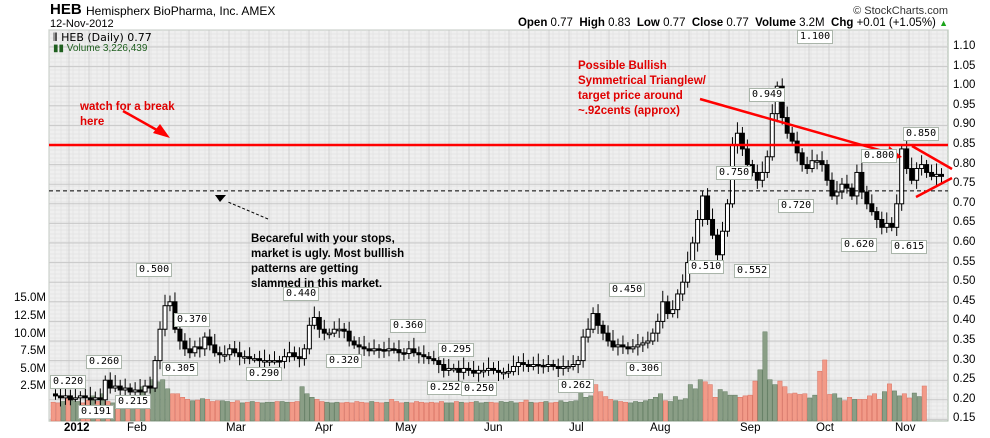 The image size is (990, 438). I want to click on y-axis-tick: 1.05, so click(964, 65).